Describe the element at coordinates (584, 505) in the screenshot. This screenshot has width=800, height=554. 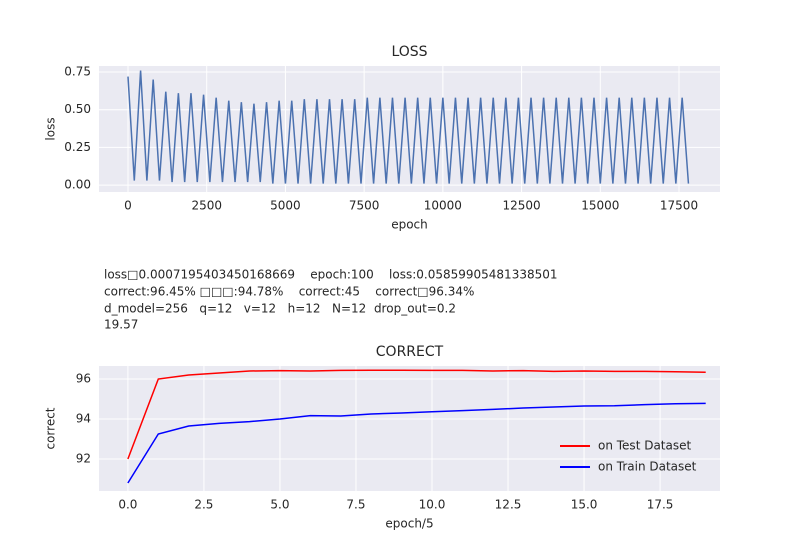
I see `x-tick-label: 15.0` at that location.